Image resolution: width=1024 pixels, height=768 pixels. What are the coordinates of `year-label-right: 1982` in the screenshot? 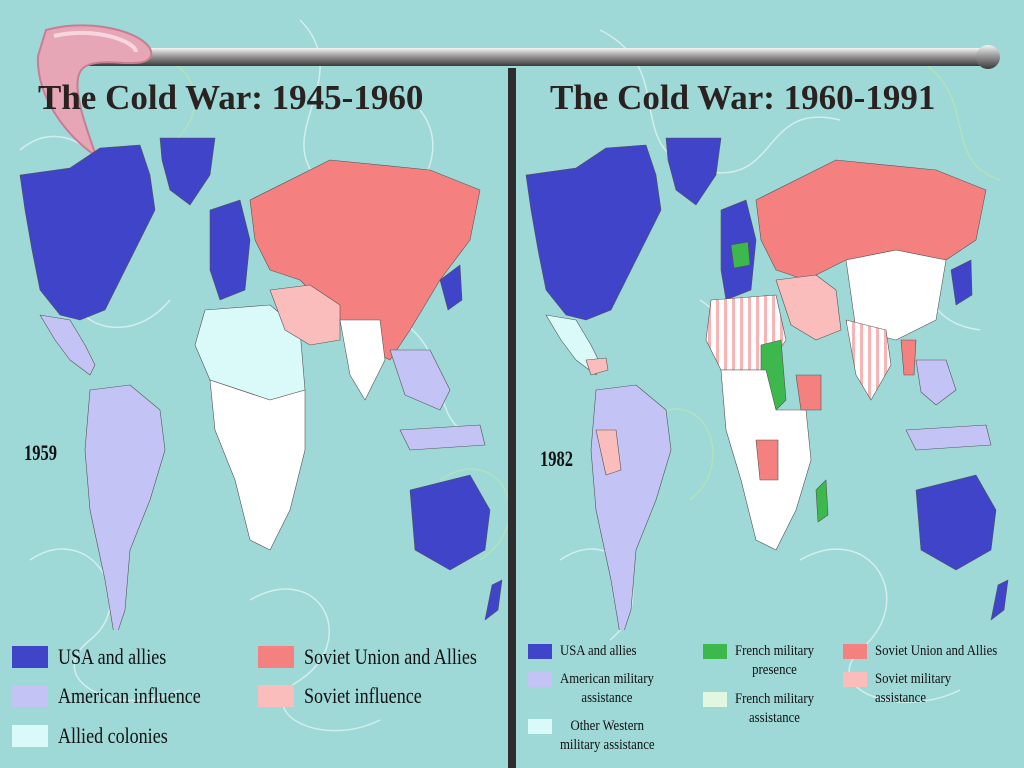 It's located at (556, 458).